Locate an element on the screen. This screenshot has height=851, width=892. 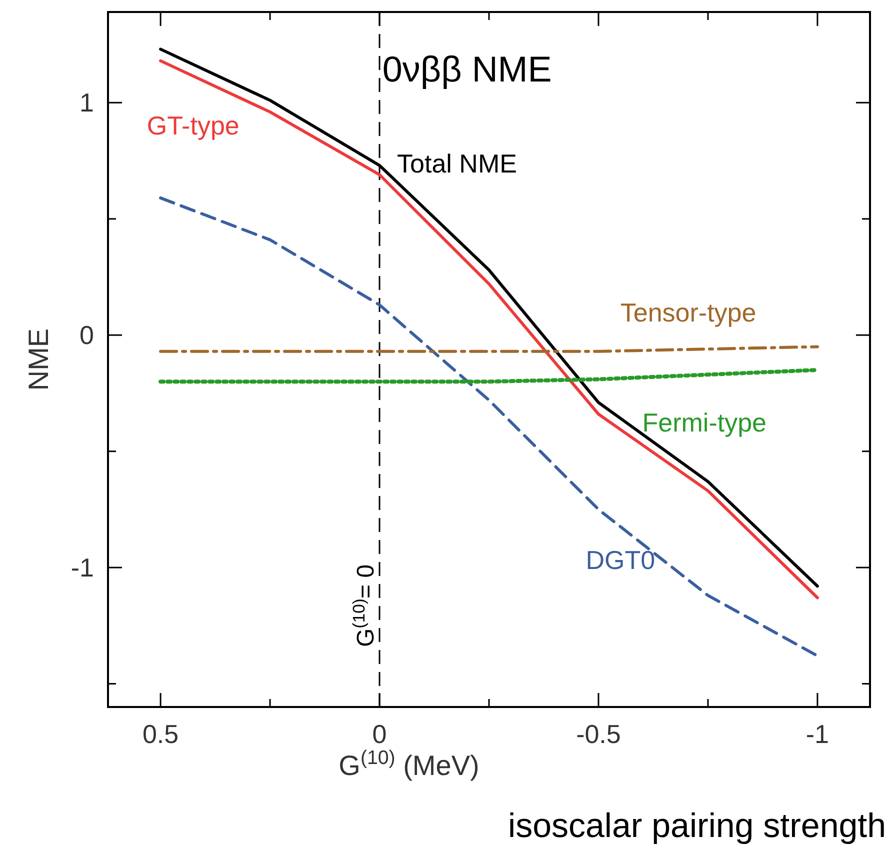
x-axis-title: G$^{(10)}$ (MeV) is located at coordinates (409, 764).